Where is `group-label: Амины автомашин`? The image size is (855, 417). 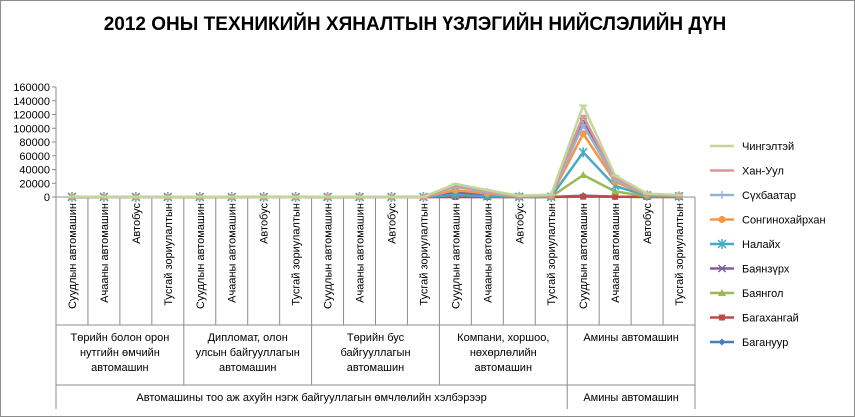 group-label: Амины автомашин is located at coordinates (631, 338).